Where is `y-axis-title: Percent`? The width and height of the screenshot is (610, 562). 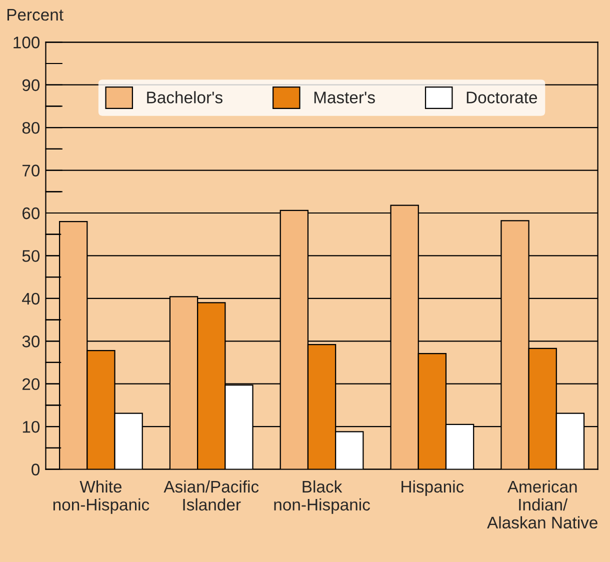 y-axis-title: Percent is located at coordinates (35, 15).